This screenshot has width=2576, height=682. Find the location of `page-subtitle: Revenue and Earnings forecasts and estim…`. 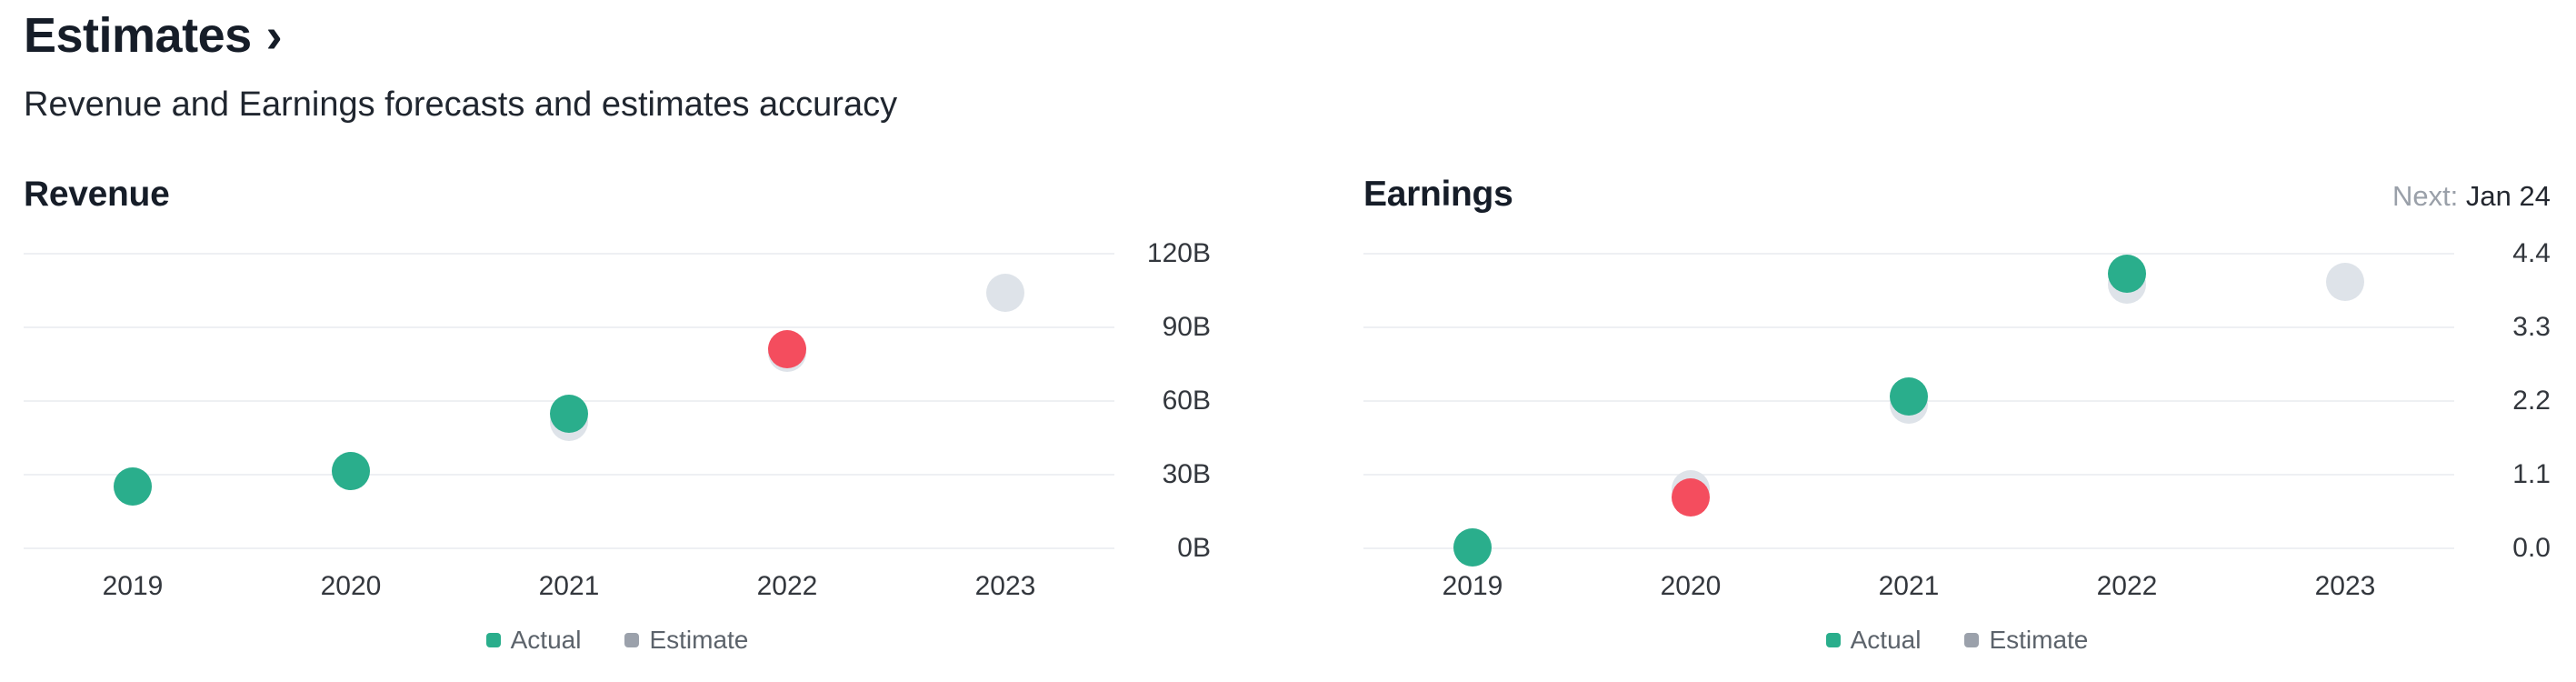

page-subtitle: Revenue and Earnings forecasts and estim… is located at coordinates (461, 104).